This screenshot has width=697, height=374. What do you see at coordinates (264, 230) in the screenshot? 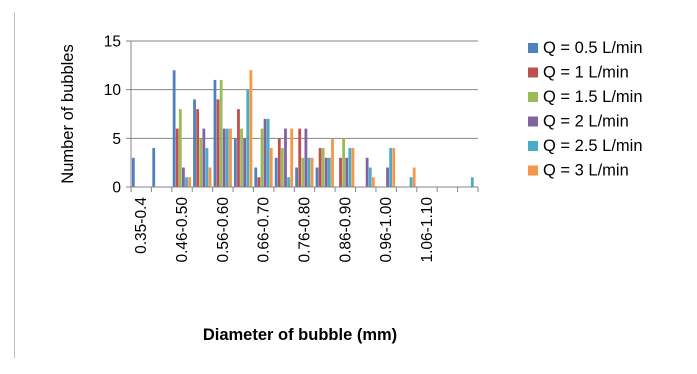
I see `x-tick-label: 0.66-0.70` at bounding box center [264, 230].